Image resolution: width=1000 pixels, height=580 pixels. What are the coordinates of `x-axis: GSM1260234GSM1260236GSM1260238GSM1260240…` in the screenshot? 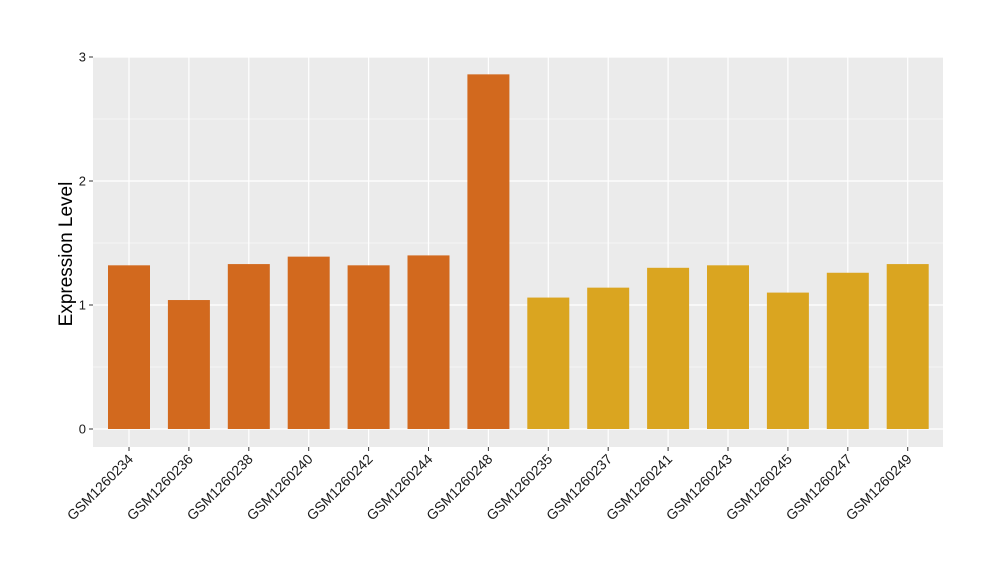 It's located at (489, 485).